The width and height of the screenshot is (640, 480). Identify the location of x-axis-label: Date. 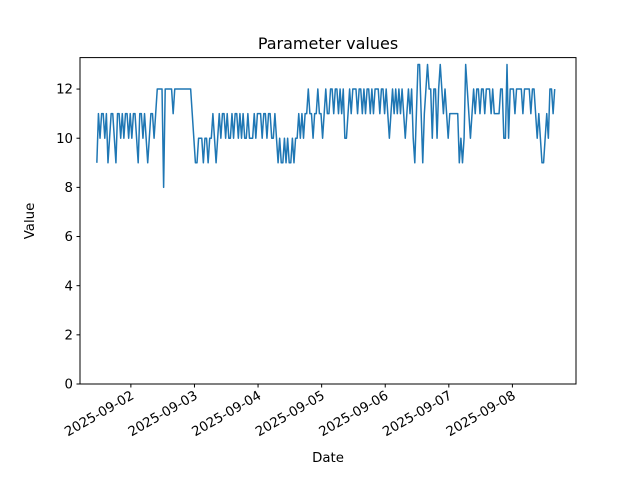
(328, 458).